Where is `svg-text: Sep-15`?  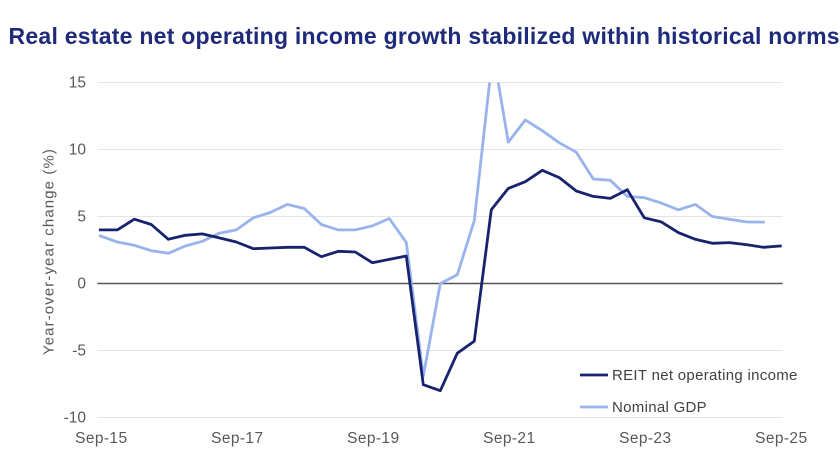 svg-text: Sep-15 is located at coordinates (101, 438).